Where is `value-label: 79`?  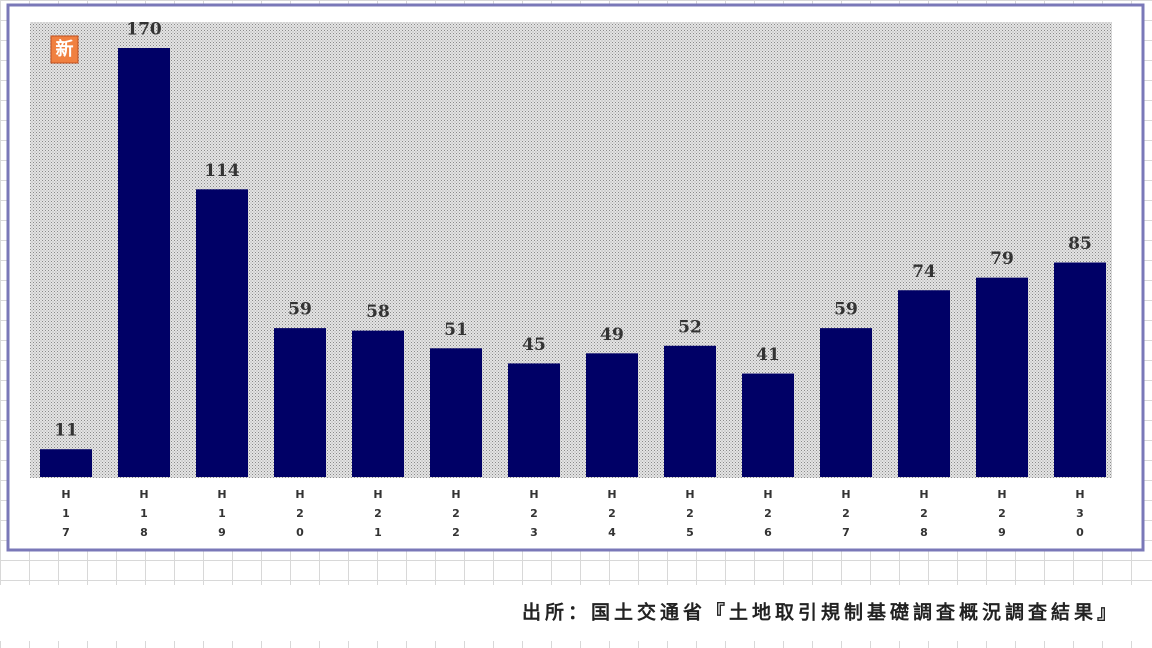
value-label: 79 is located at coordinates (1002, 259).